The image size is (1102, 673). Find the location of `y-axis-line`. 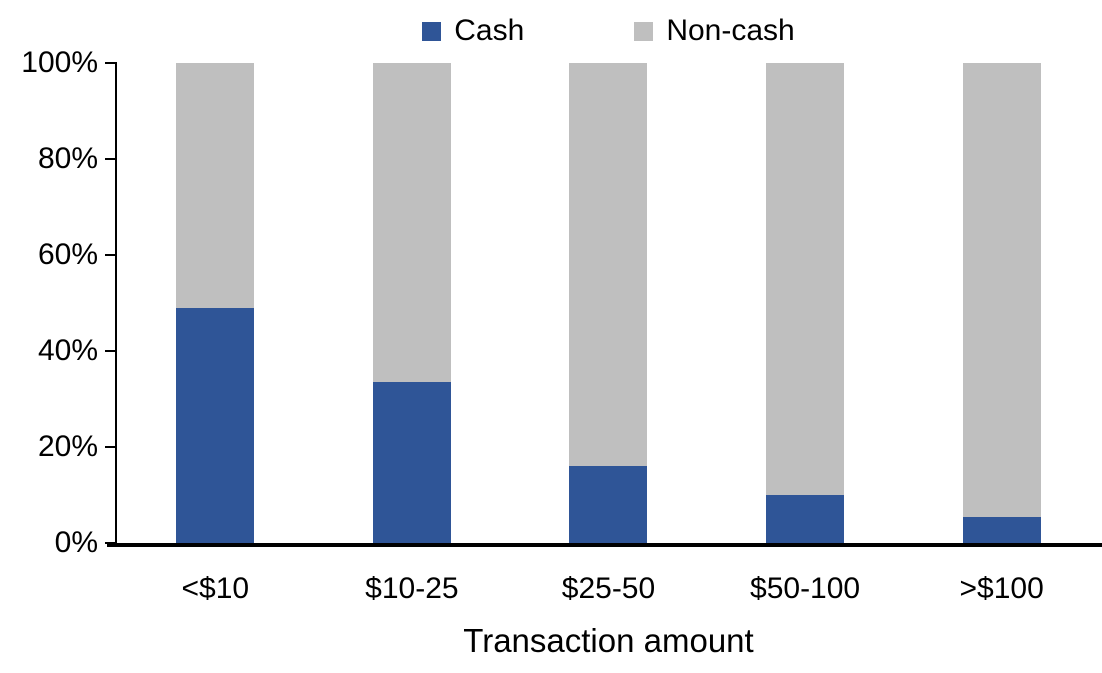

y-axis-line is located at coordinates (116, 303).